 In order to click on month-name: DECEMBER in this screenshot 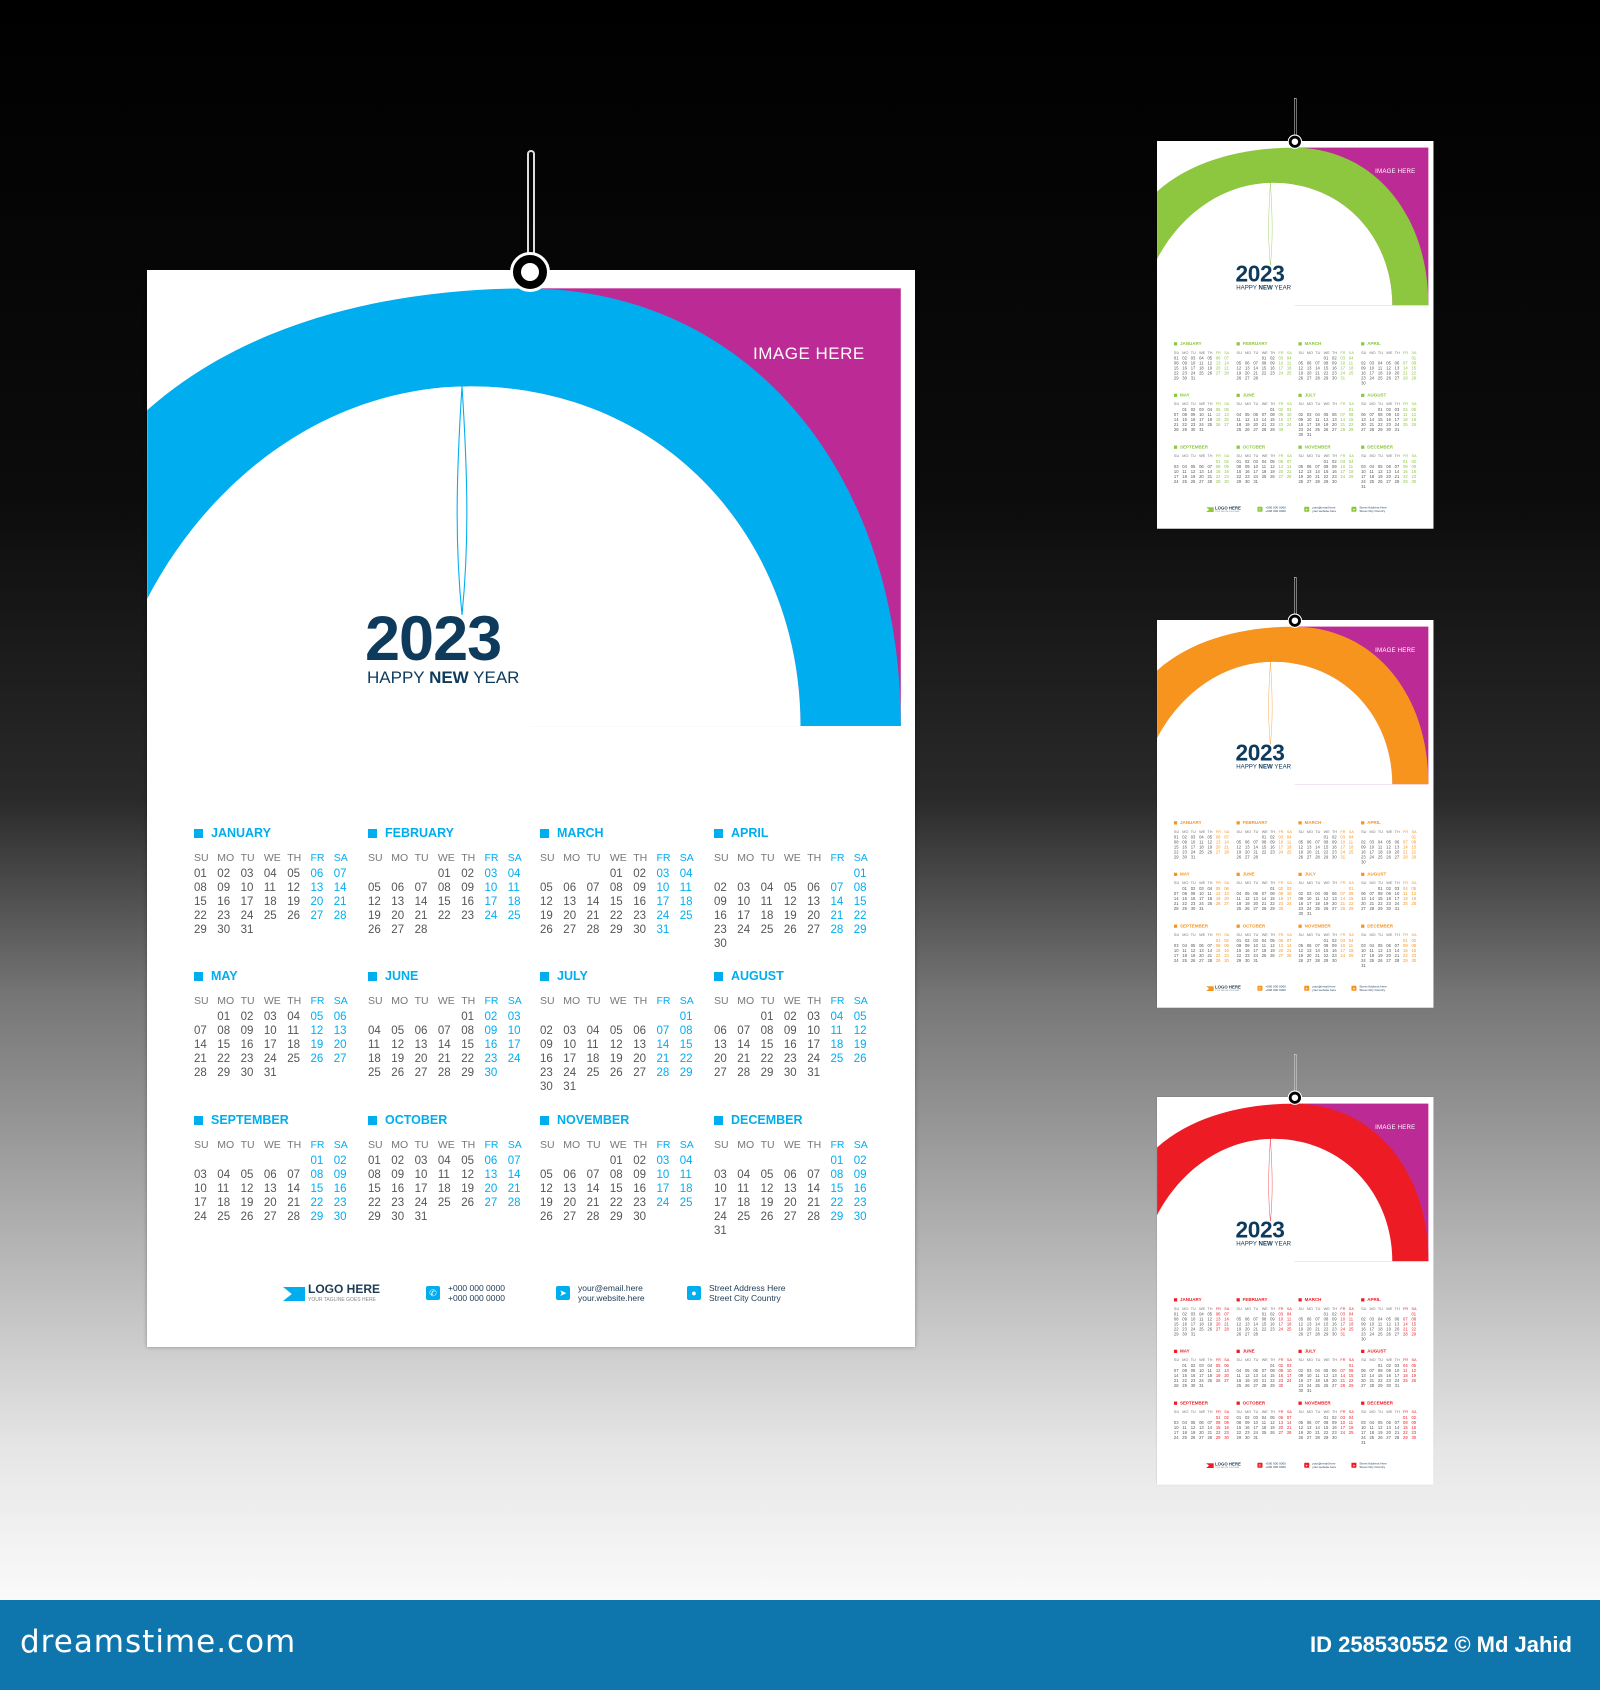, I will do `click(767, 1120)`.